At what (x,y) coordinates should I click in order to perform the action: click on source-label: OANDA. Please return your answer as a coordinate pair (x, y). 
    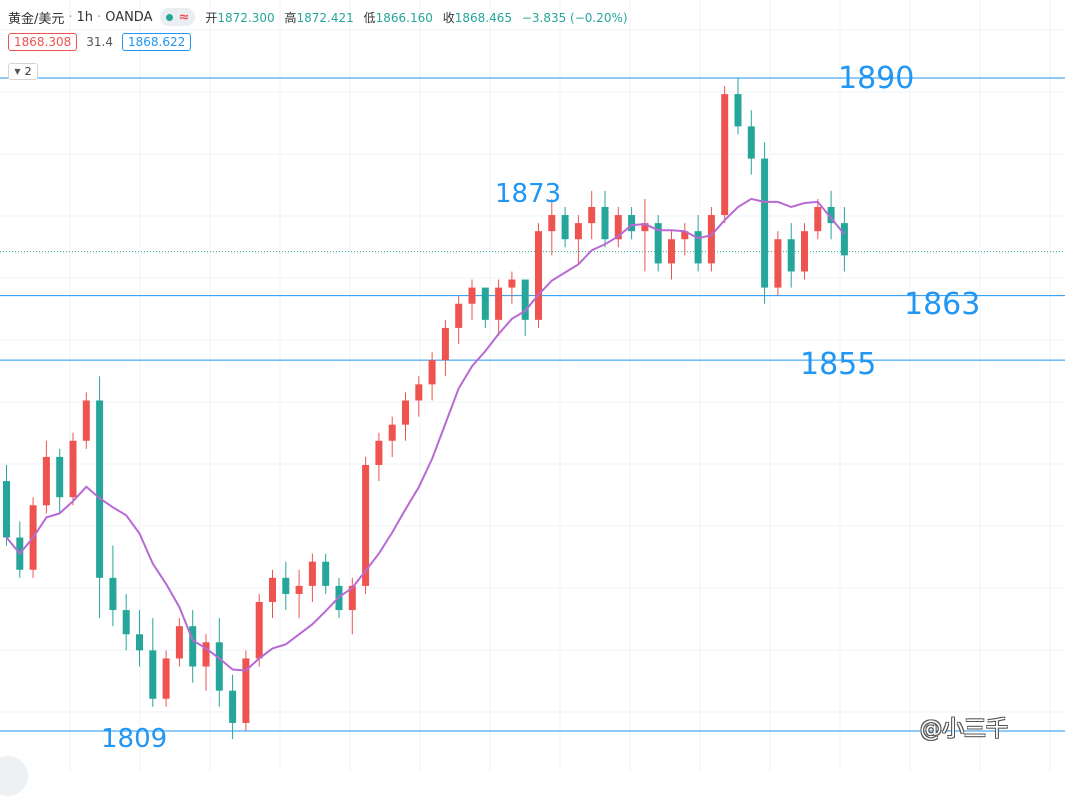
    Looking at the image, I should click on (129, 17).